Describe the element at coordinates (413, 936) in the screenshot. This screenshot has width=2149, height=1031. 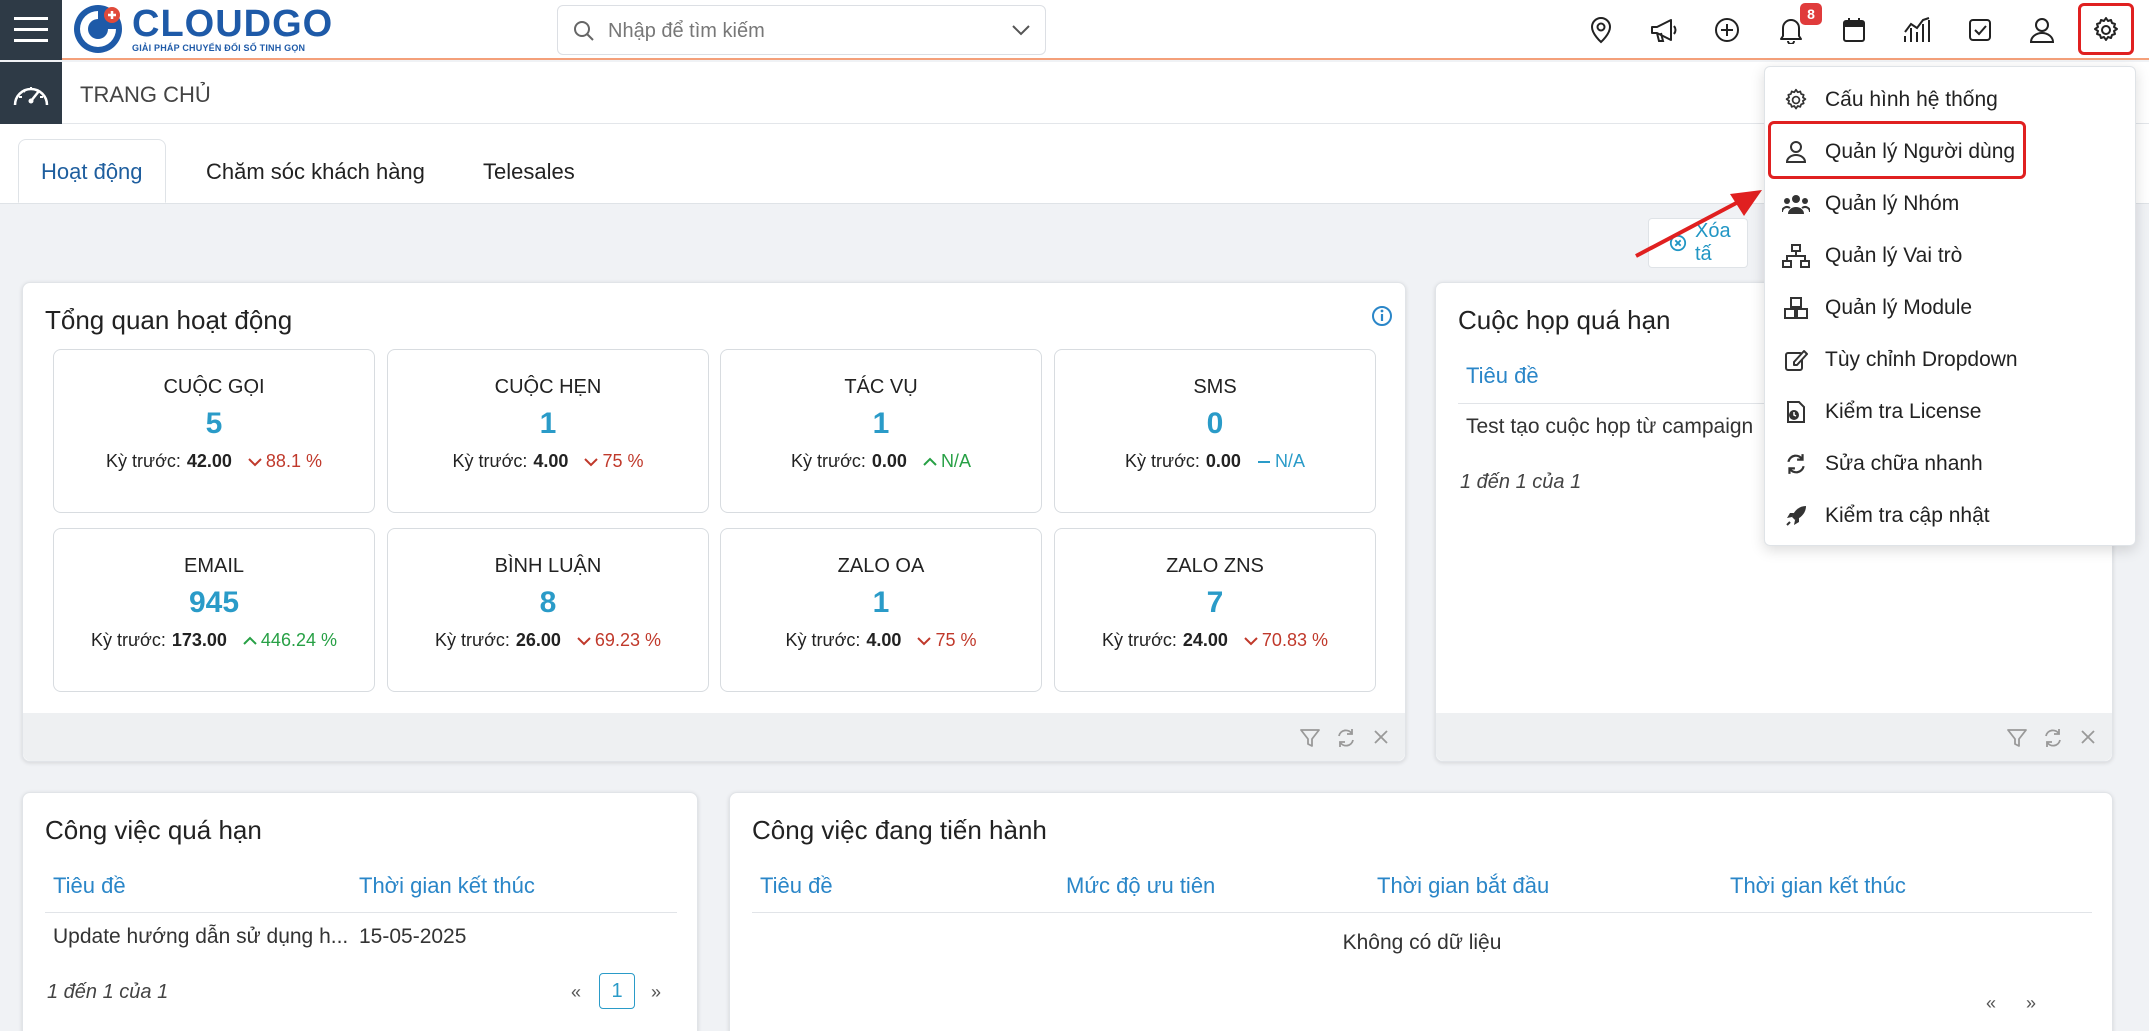
I see `overdue-task-end-cell: 15-05-2025` at that location.